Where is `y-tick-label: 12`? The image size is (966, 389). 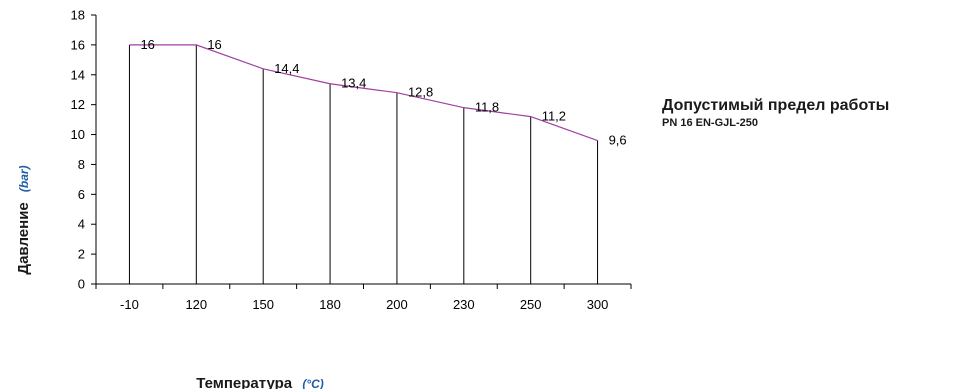 y-tick-label: 12 is located at coordinates (78, 104).